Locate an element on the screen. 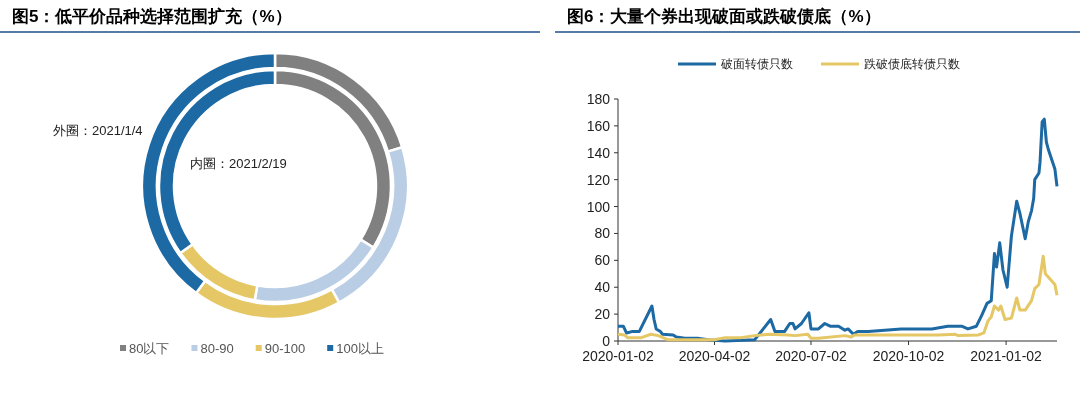  y-tick-label: 60 is located at coordinates (602, 260).